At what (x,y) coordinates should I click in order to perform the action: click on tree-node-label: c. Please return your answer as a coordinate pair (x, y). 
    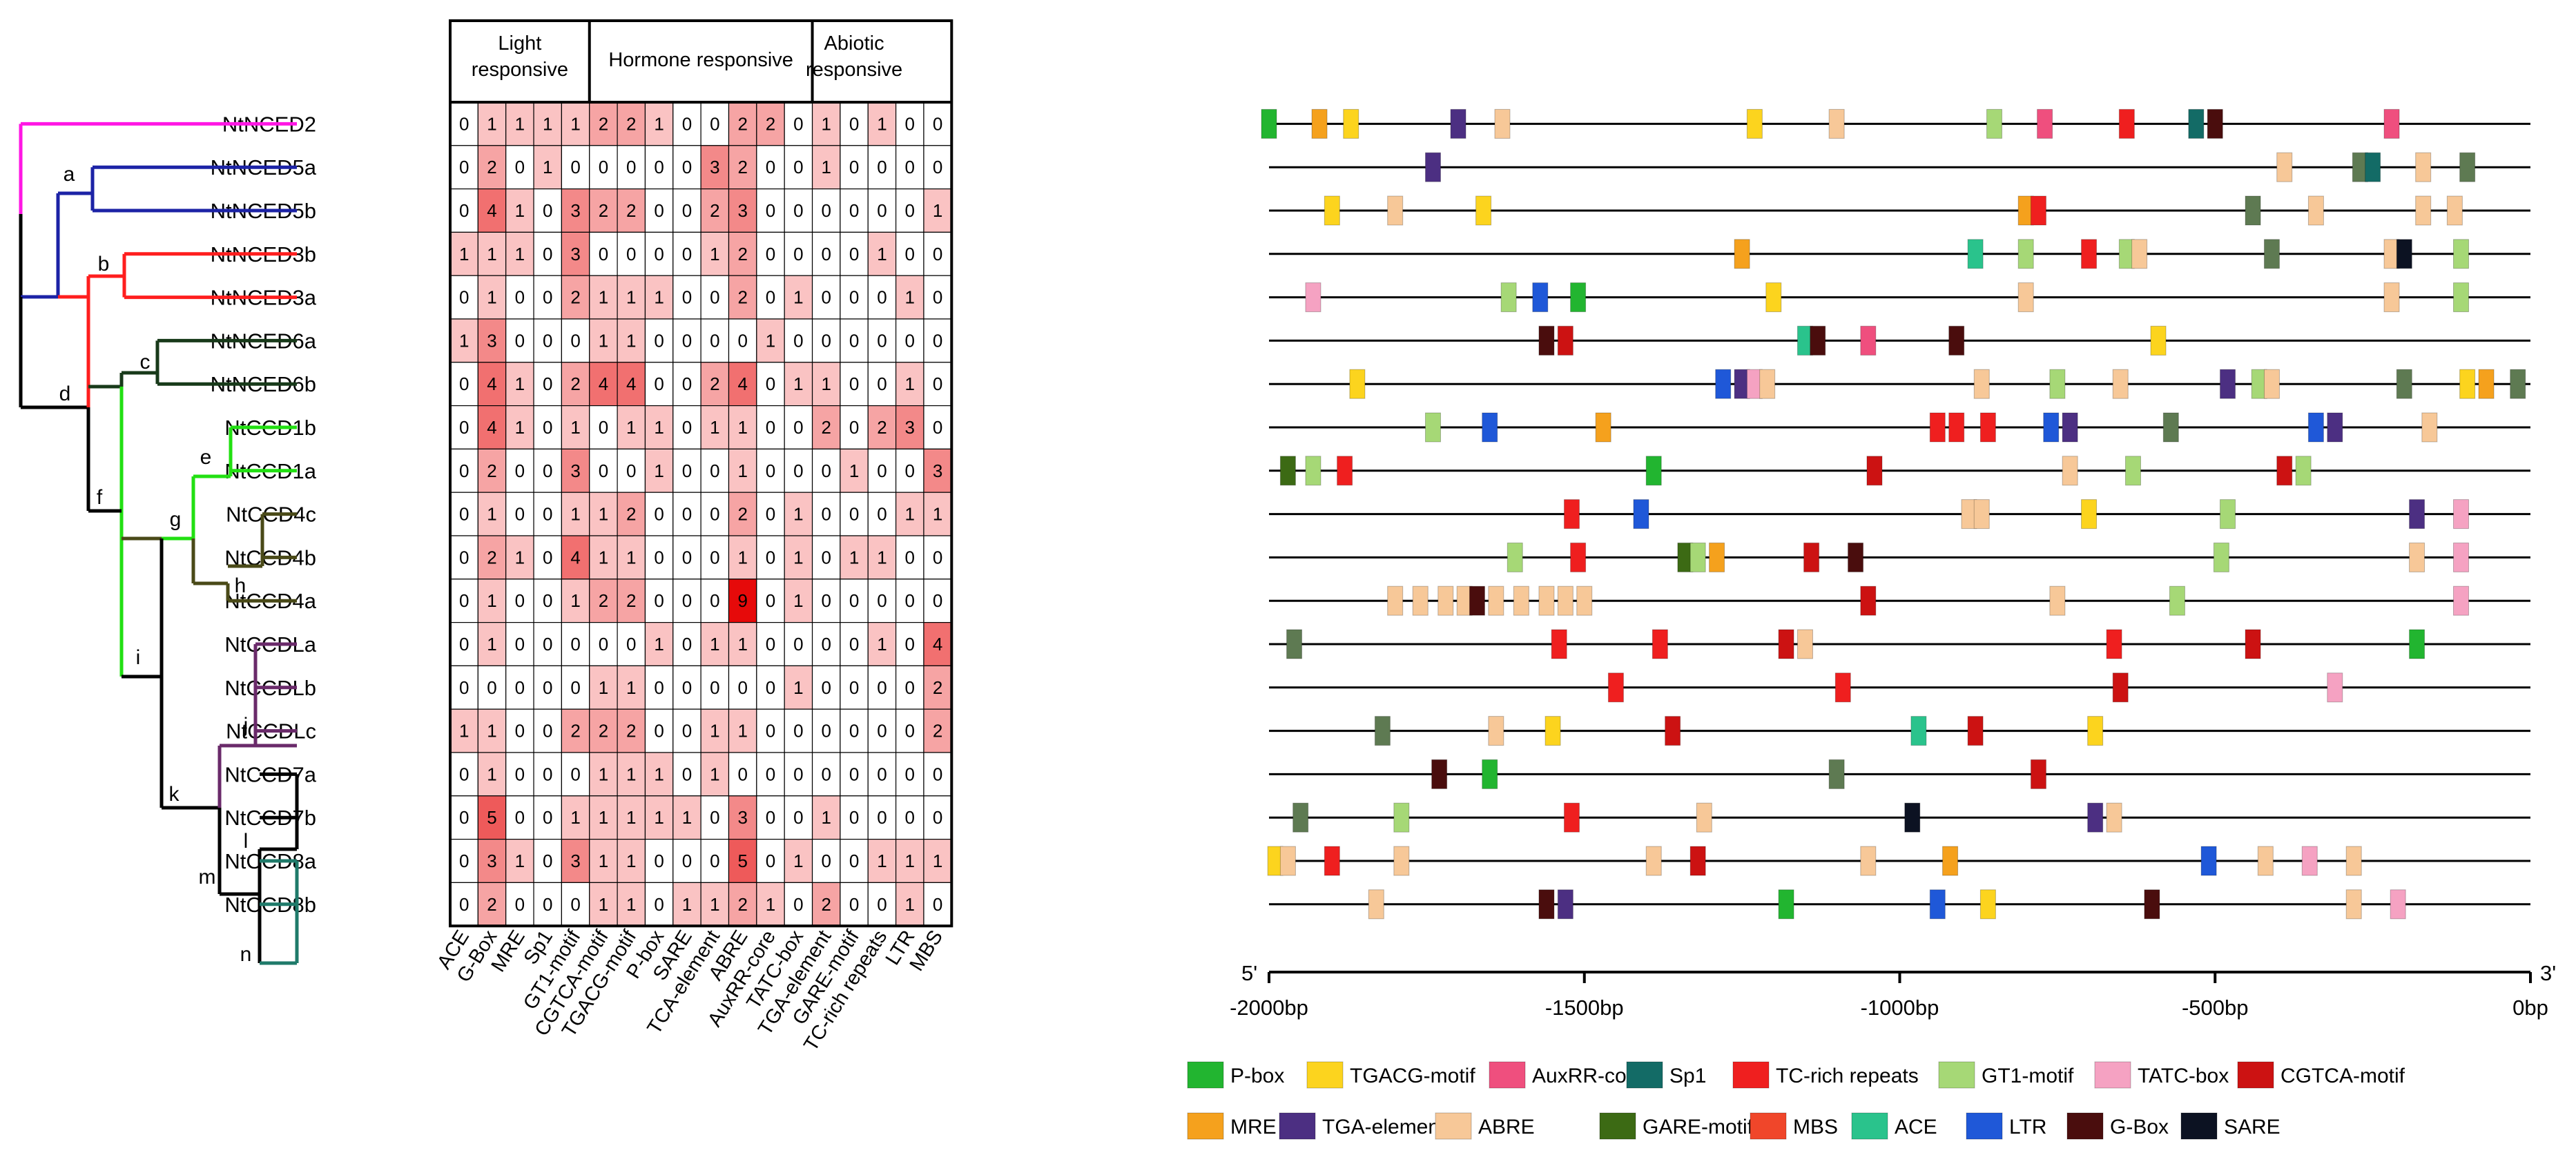
    Looking at the image, I should click on (145, 362).